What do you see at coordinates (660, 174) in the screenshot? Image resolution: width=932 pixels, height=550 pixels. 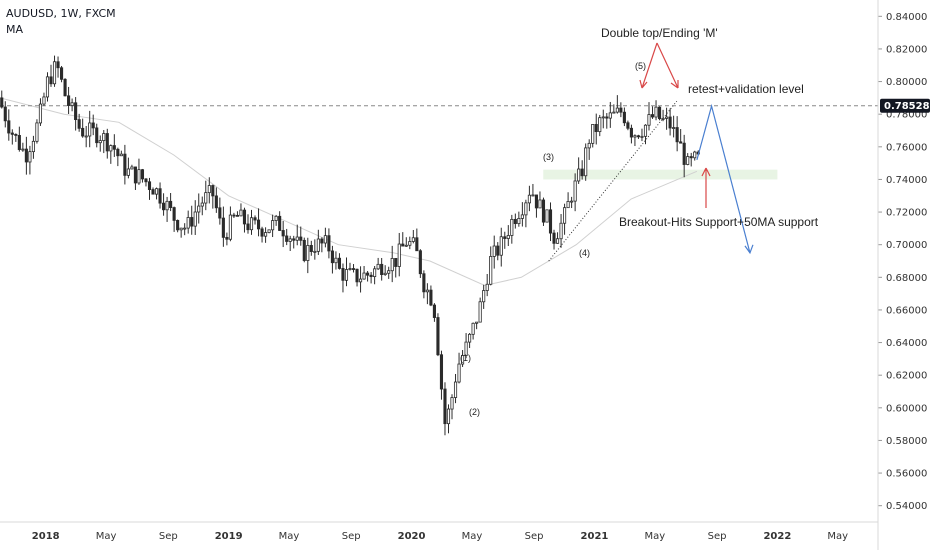 I see `support-zone` at bounding box center [660, 174].